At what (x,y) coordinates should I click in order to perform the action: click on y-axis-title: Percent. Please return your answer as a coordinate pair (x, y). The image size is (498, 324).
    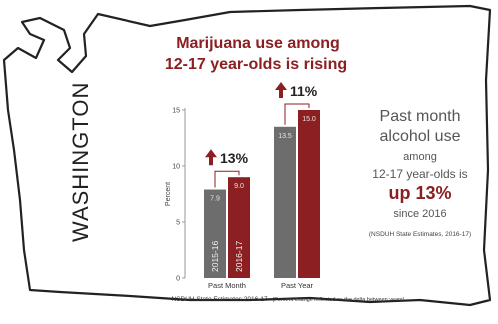
    Looking at the image, I should click on (168, 194).